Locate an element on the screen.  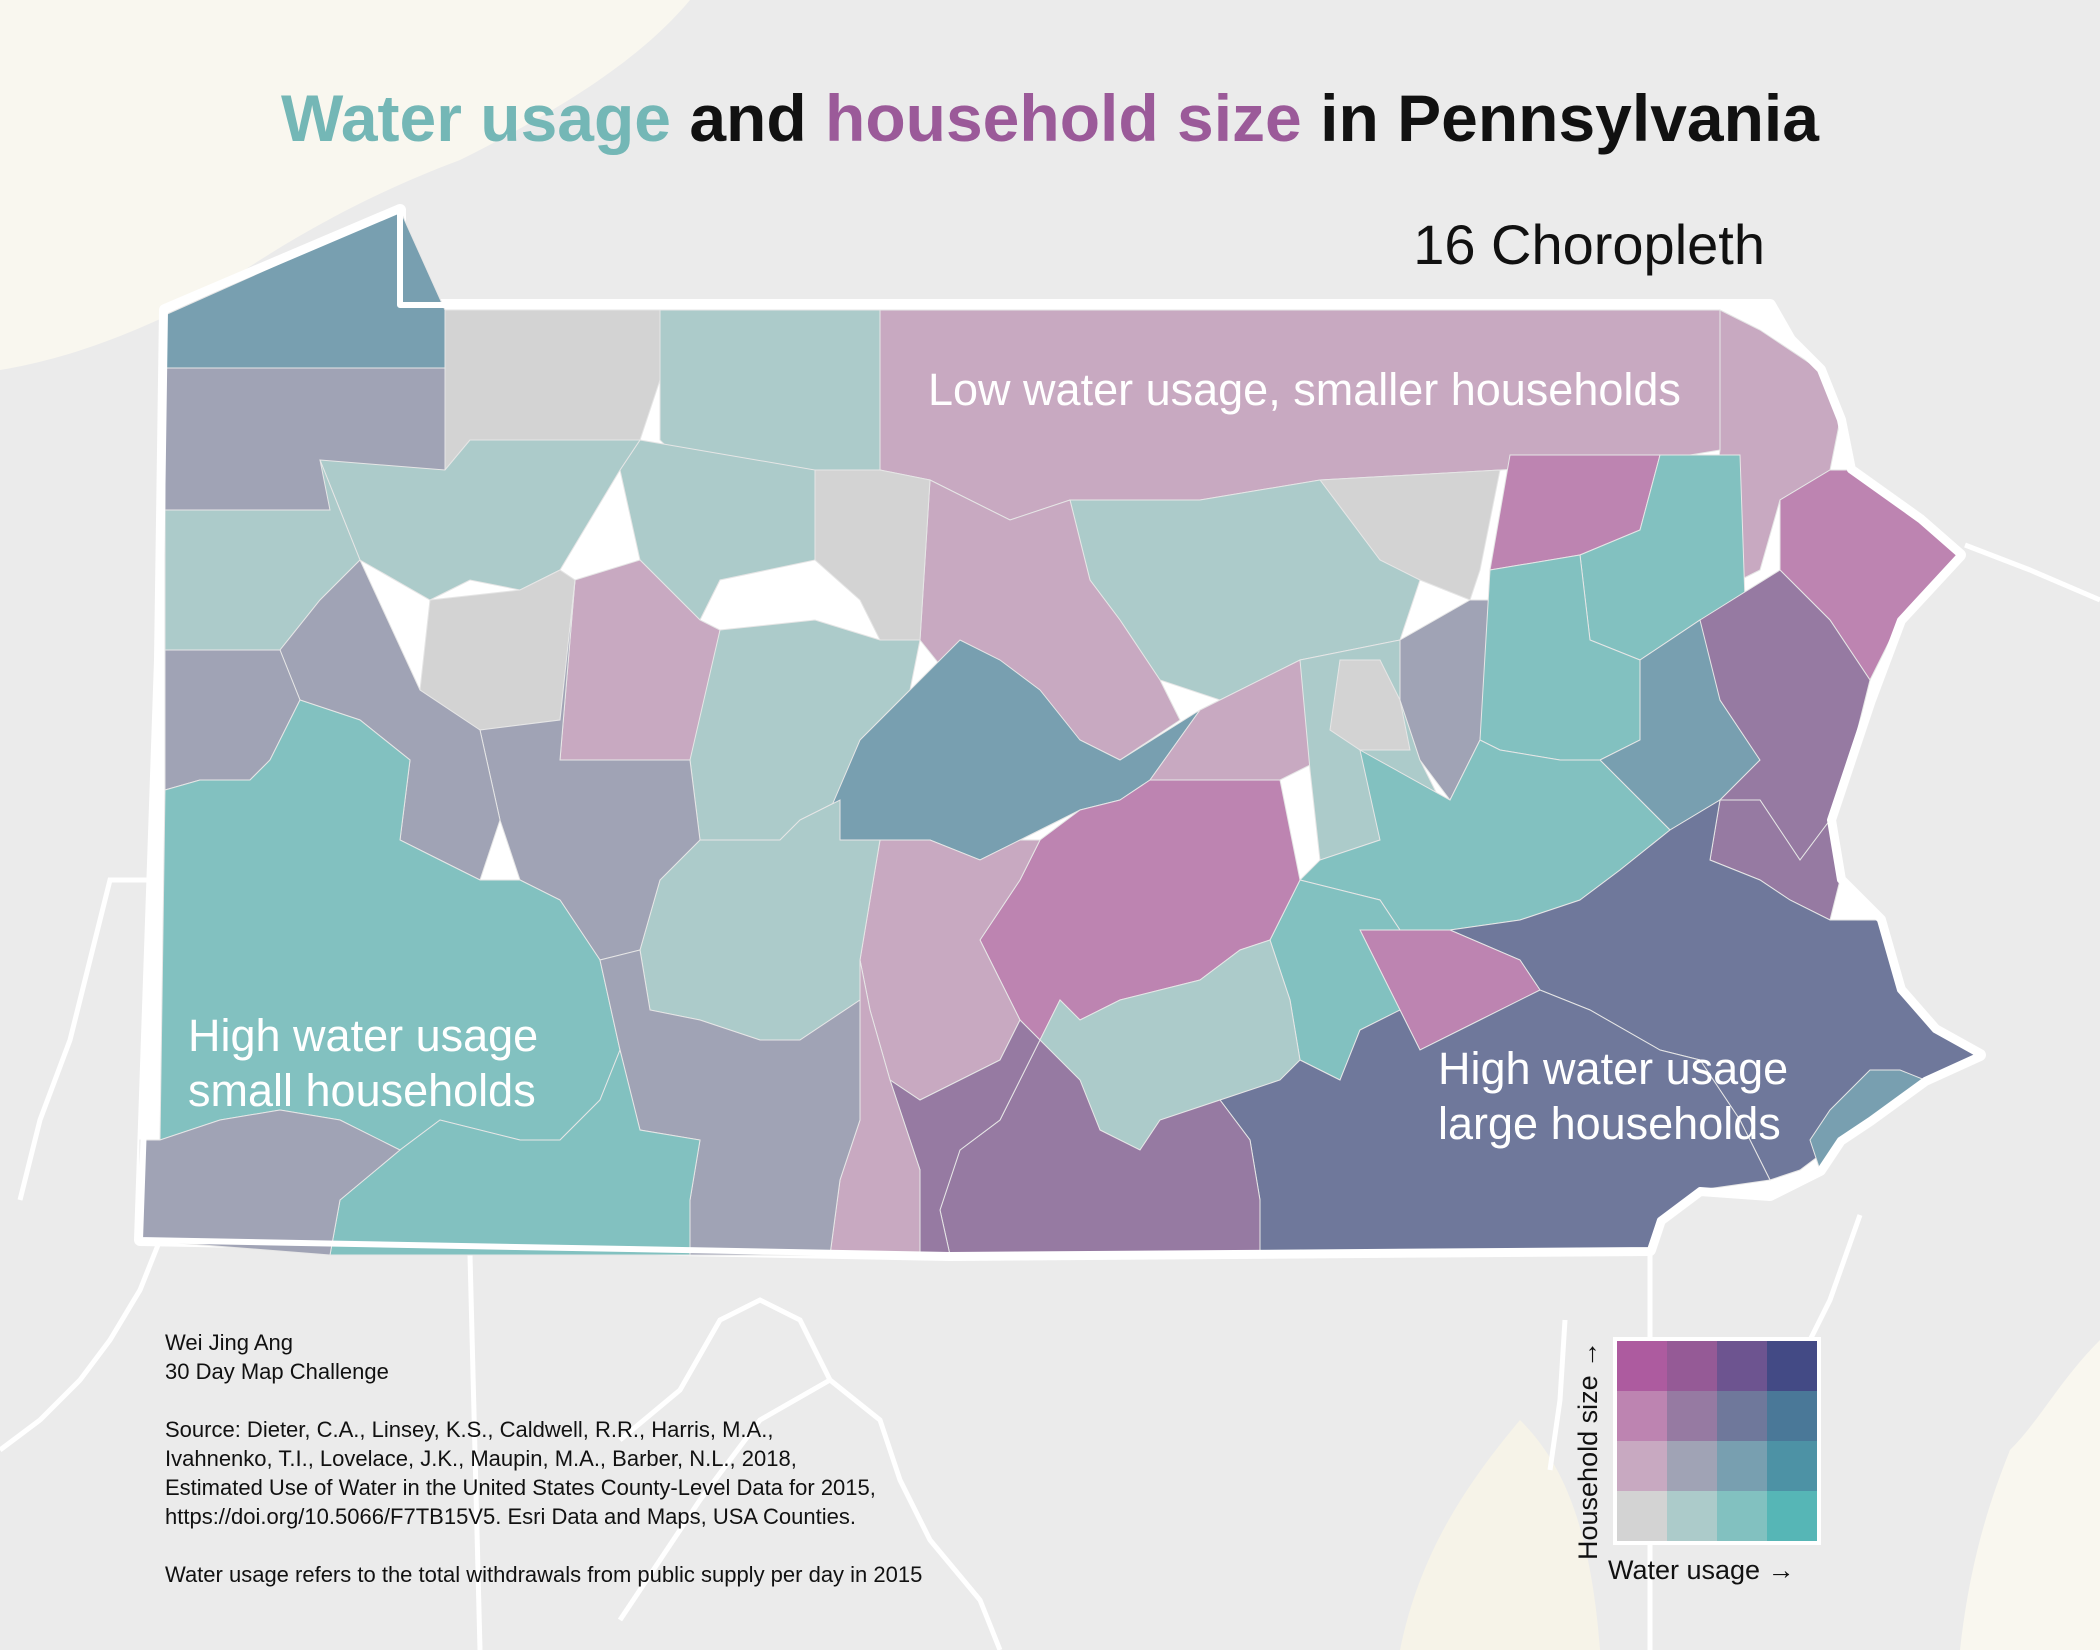
credit-challenge: 30 Day Map Challenge is located at coordinates (277, 1371).